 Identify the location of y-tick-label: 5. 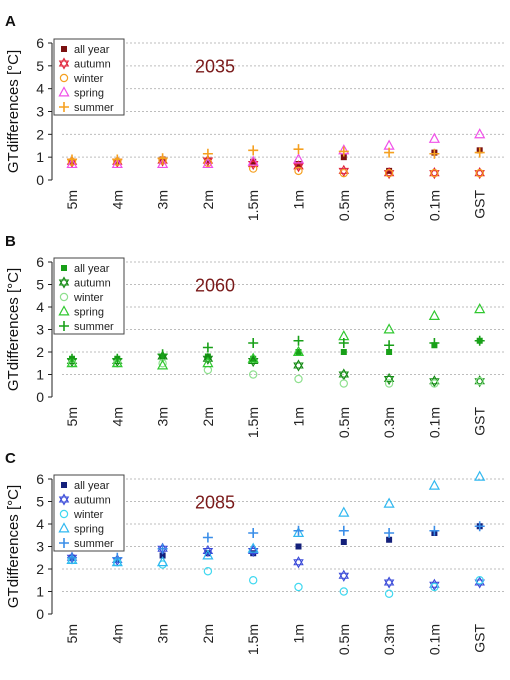
(40, 285).